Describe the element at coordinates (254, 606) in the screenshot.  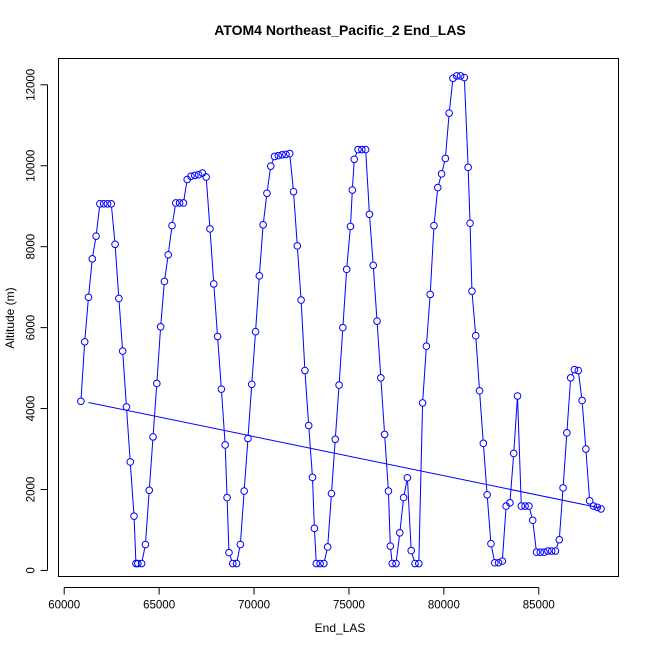
I see `x-tick-label: 70000` at that location.